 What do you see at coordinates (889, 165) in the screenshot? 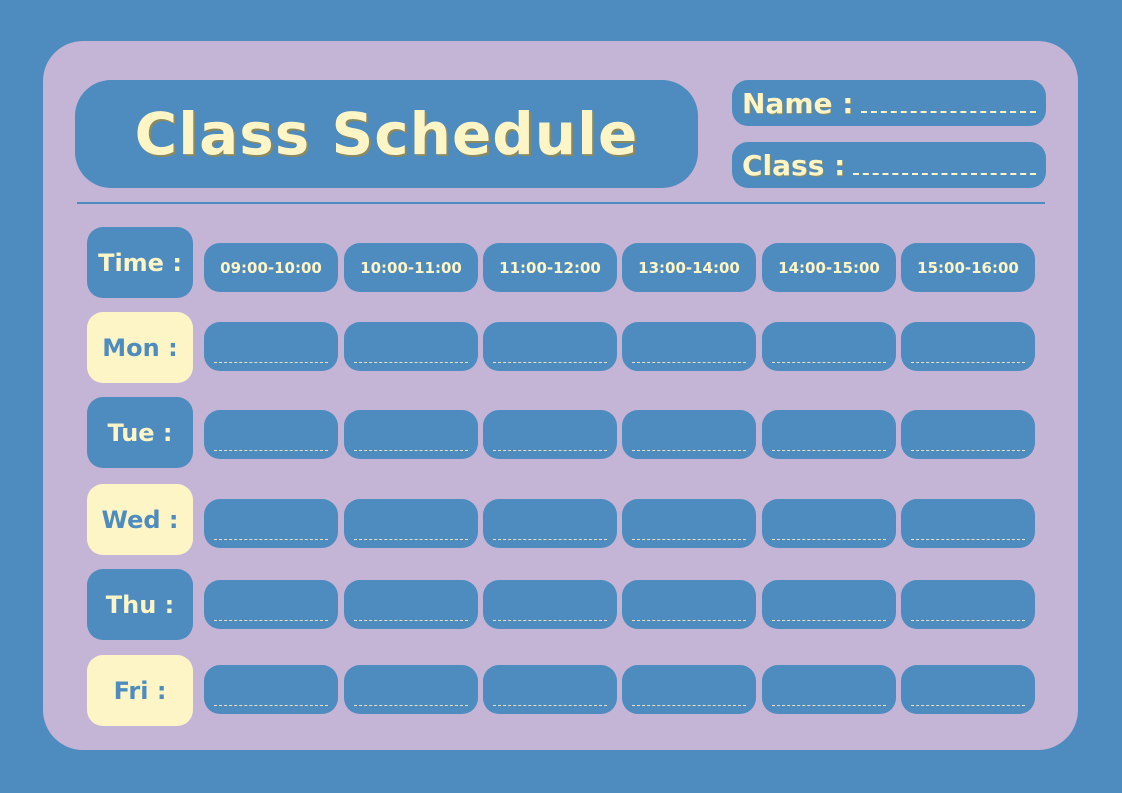
I see `class-field: Class :` at bounding box center [889, 165].